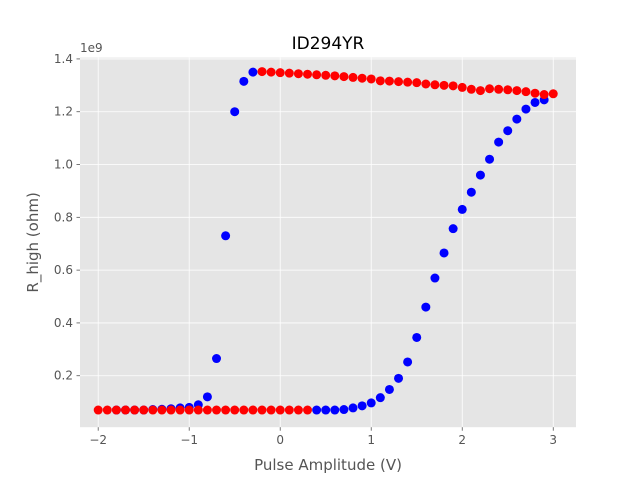 The width and height of the screenshot is (640, 480). Describe the element at coordinates (462, 440) in the screenshot. I see `x-tick-label: 2` at that location.